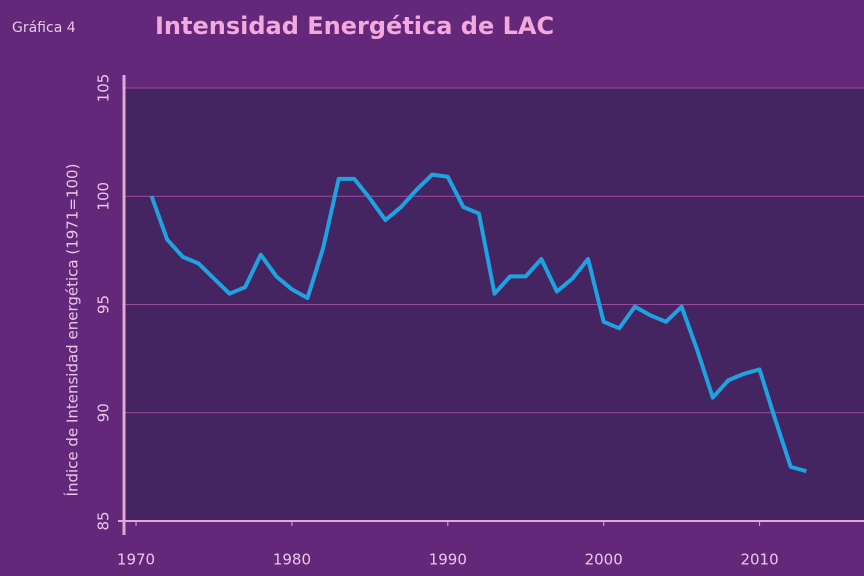  What do you see at coordinates (292, 560) in the screenshot?
I see `x-tick-label: 1980` at bounding box center [292, 560].